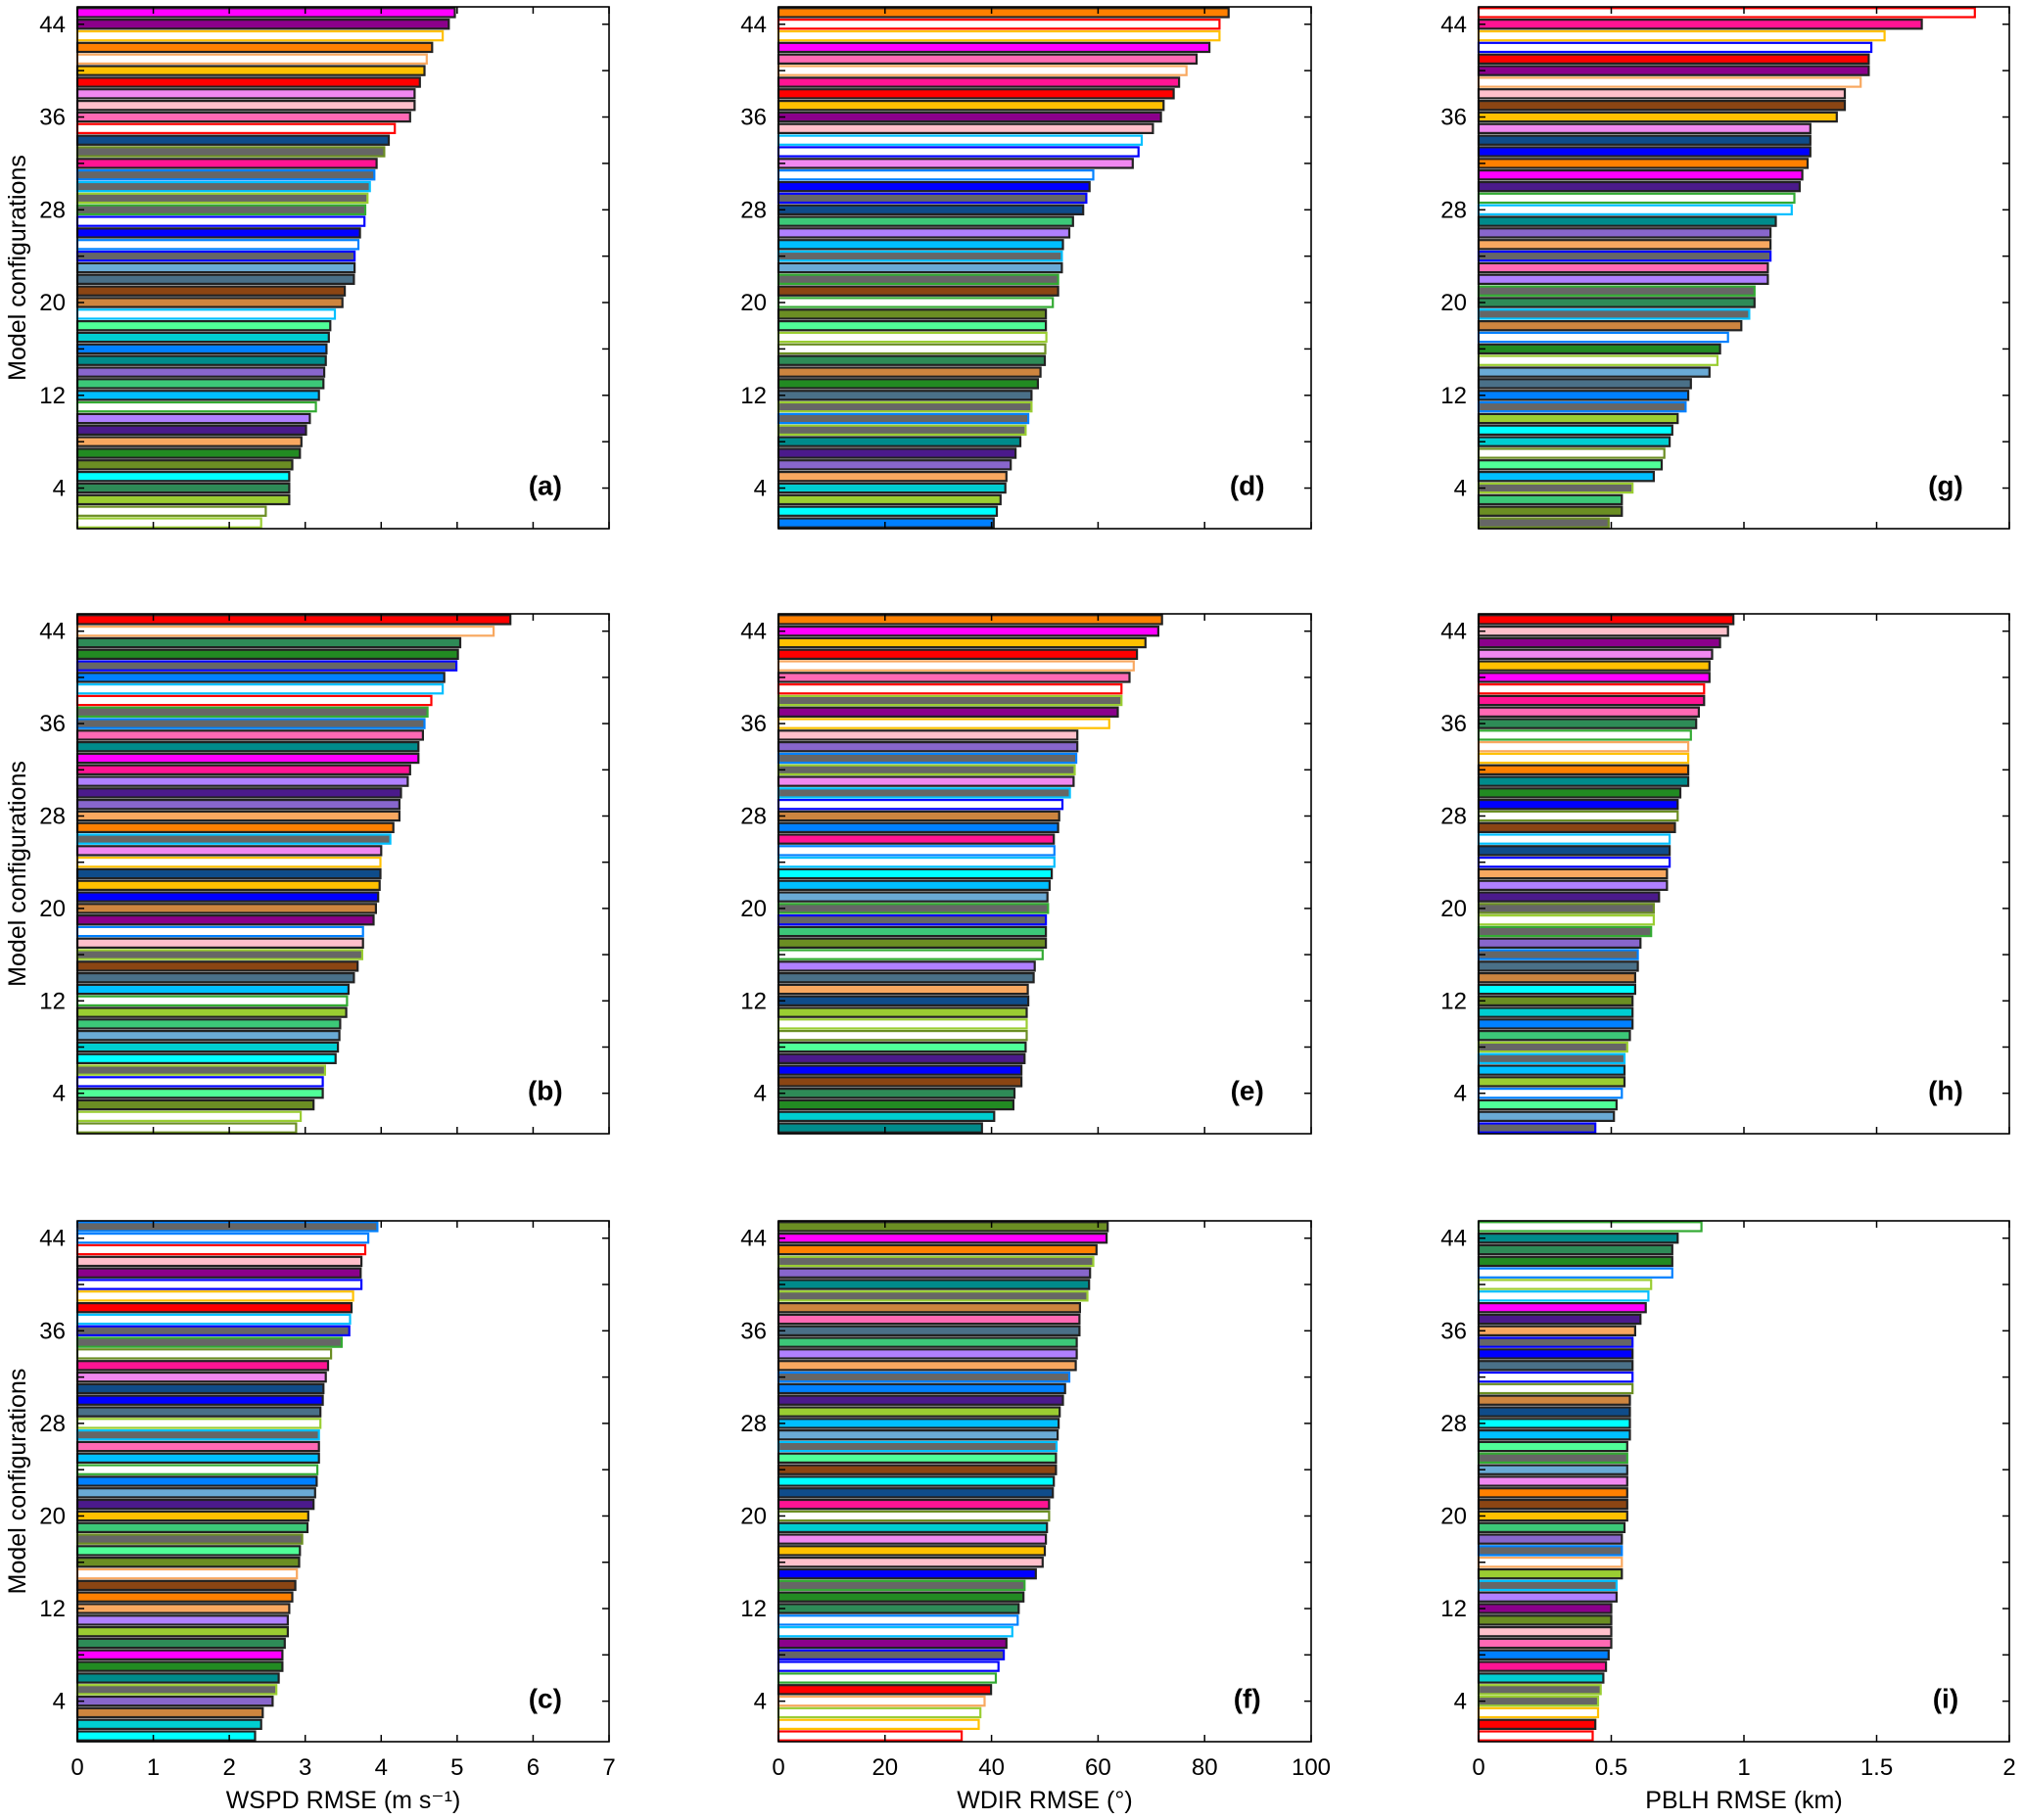 This screenshot has height=1820, width=2024. What do you see at coordinates (1946, 1090) in the screenshot?
I see `panel-label: (h)` at bounding box center [1946, 1090].